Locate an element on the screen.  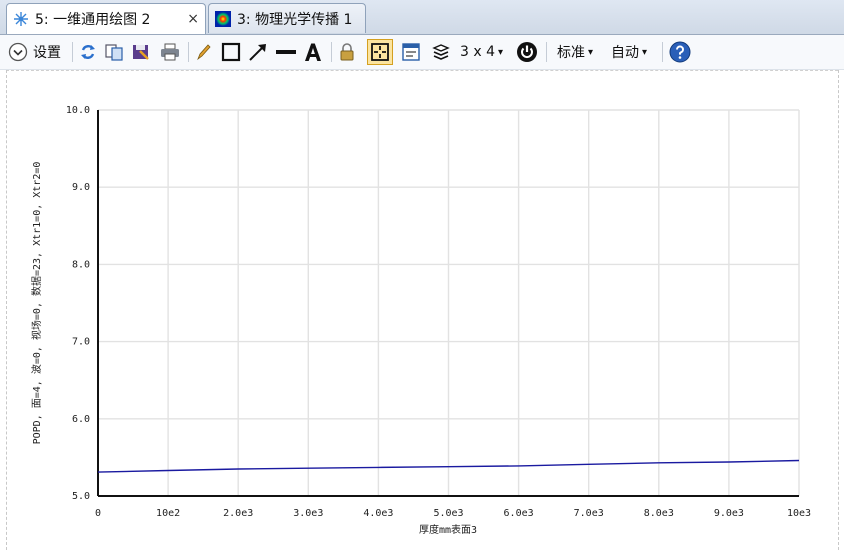
x-tick-label: 0 is located at coordinates (98, 513).